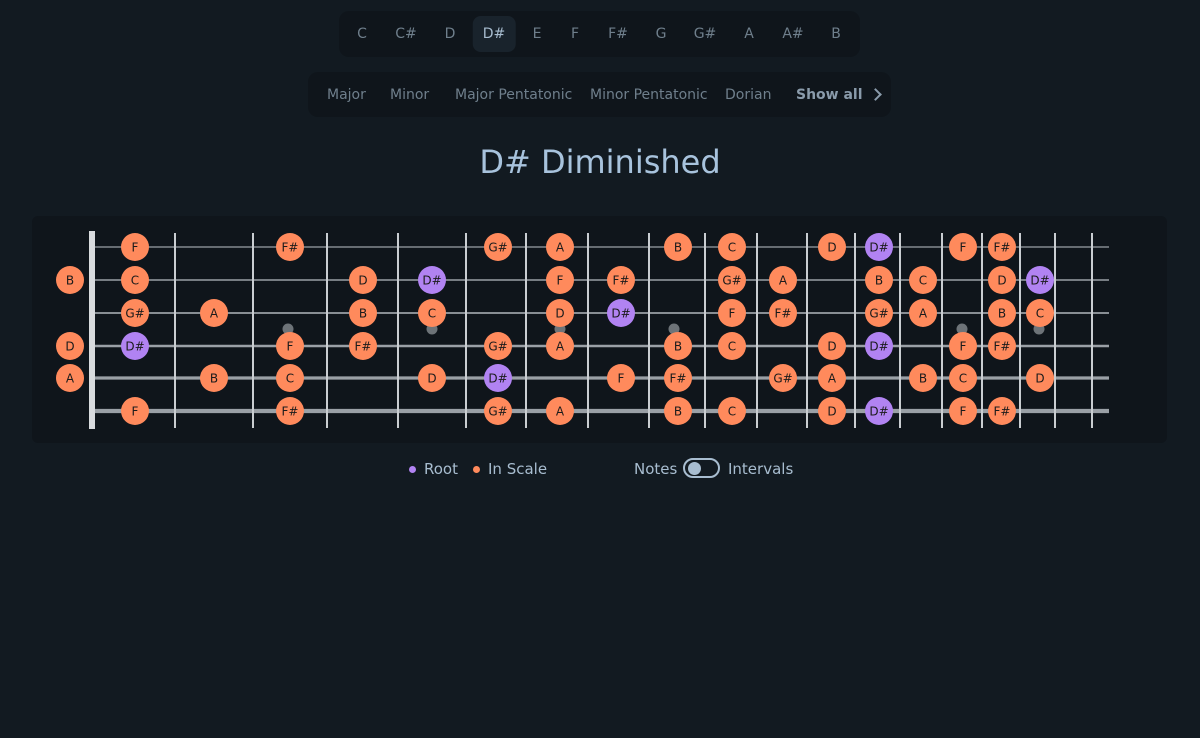 The width and height of the screenshot is (1200, 738). I want to click on root-note-circle, so click(621, 313).